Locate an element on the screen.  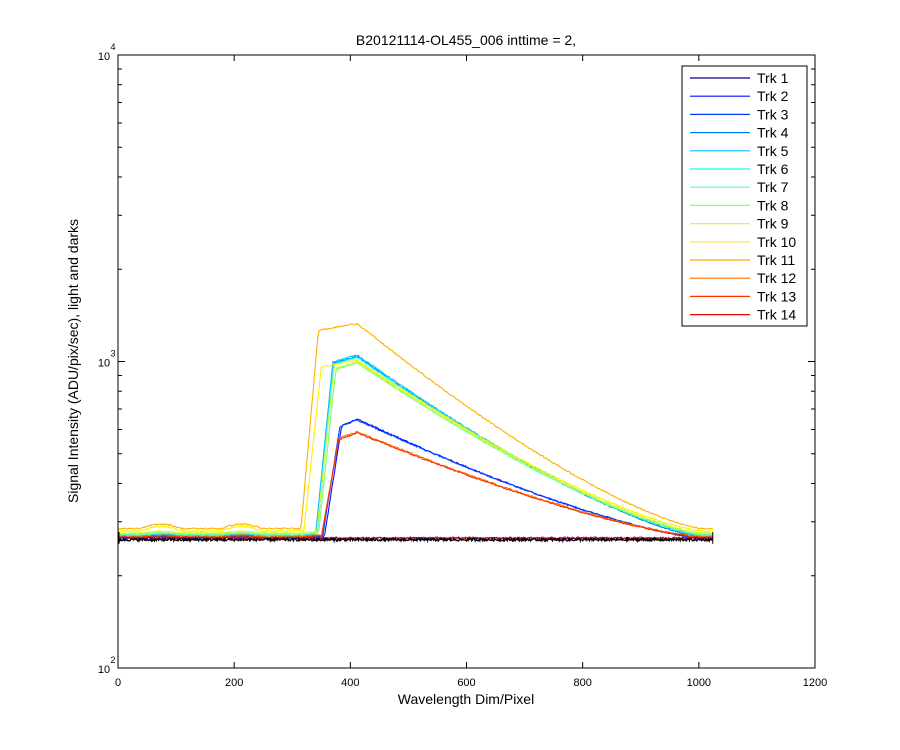
legend-label: Trk 7 is located at coordinates (773, 187).